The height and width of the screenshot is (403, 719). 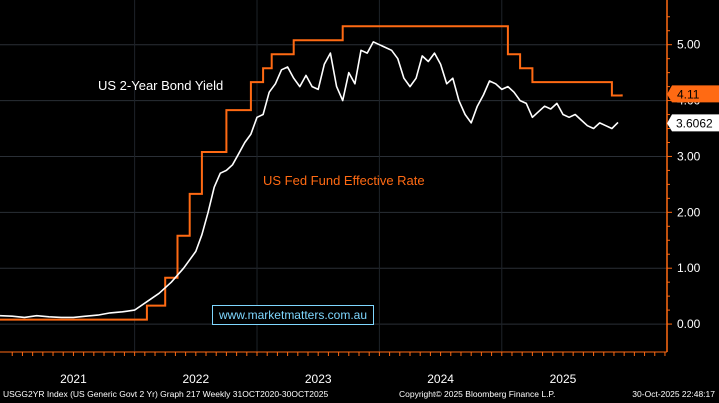 What do you see at coordinates (440, 379) in the screenshot?
I see `x-tick-label: 2024` at bounding box center [440, 379].